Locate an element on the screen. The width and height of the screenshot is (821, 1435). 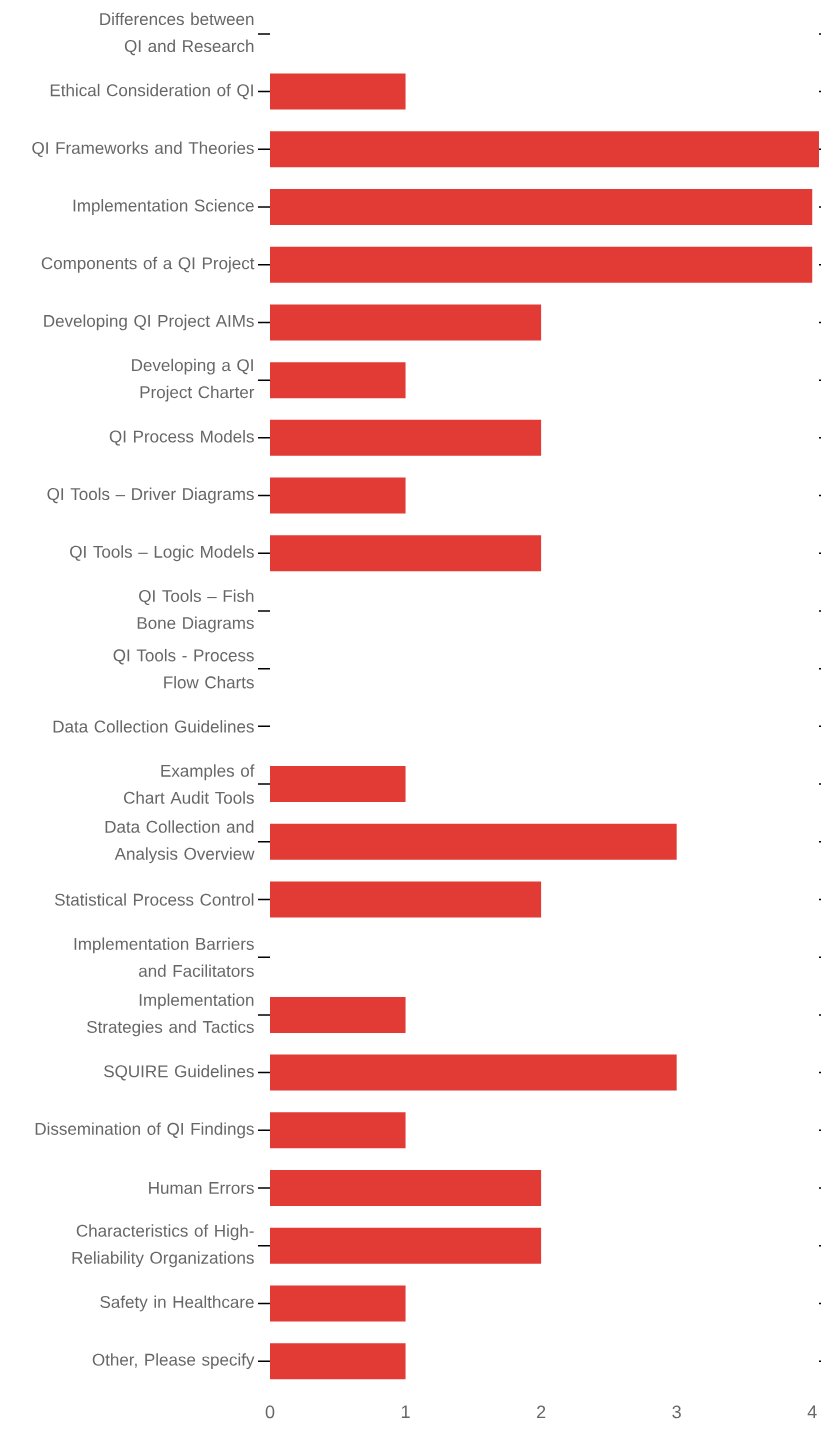
y-tick-label: Dissemination of QI Findings is located at coordinates (144, 1130).